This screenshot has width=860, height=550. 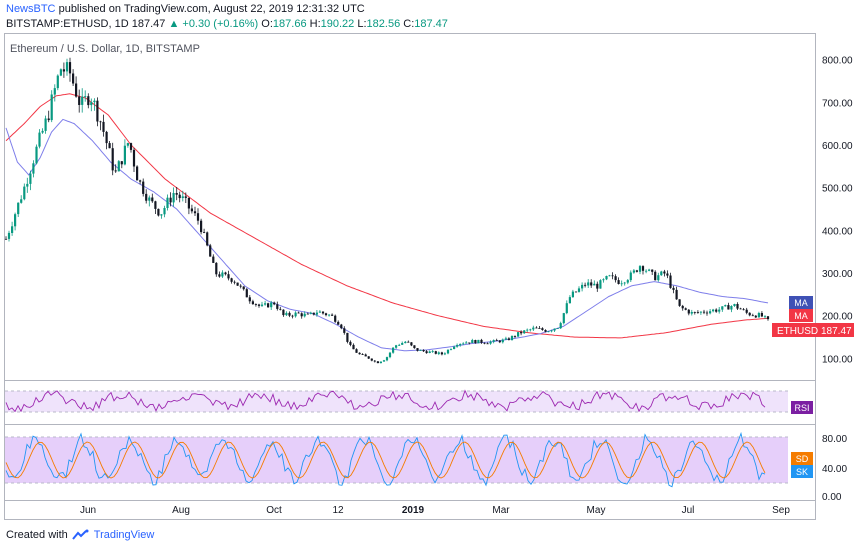 What do you see at coordinates (385, 459) in the screenshot?
I see `stoch-k-line` at bounding box center [385, 459].